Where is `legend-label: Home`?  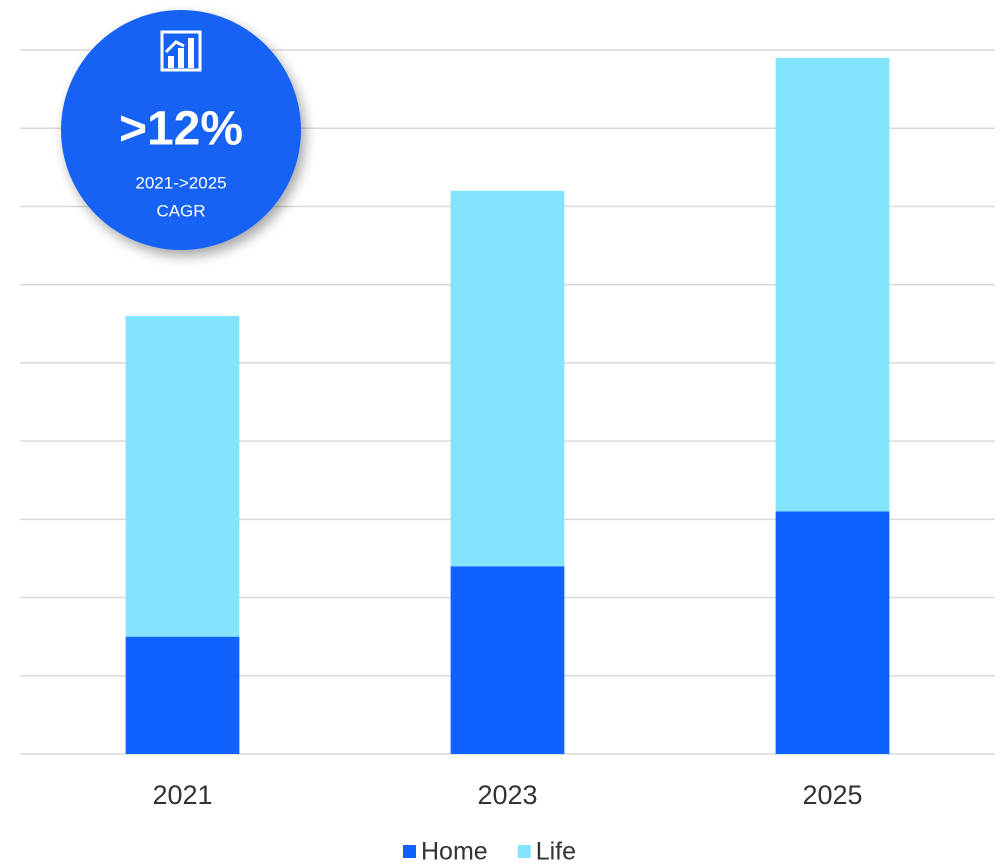
legend-label: Home is located at coordinates (454, 852).